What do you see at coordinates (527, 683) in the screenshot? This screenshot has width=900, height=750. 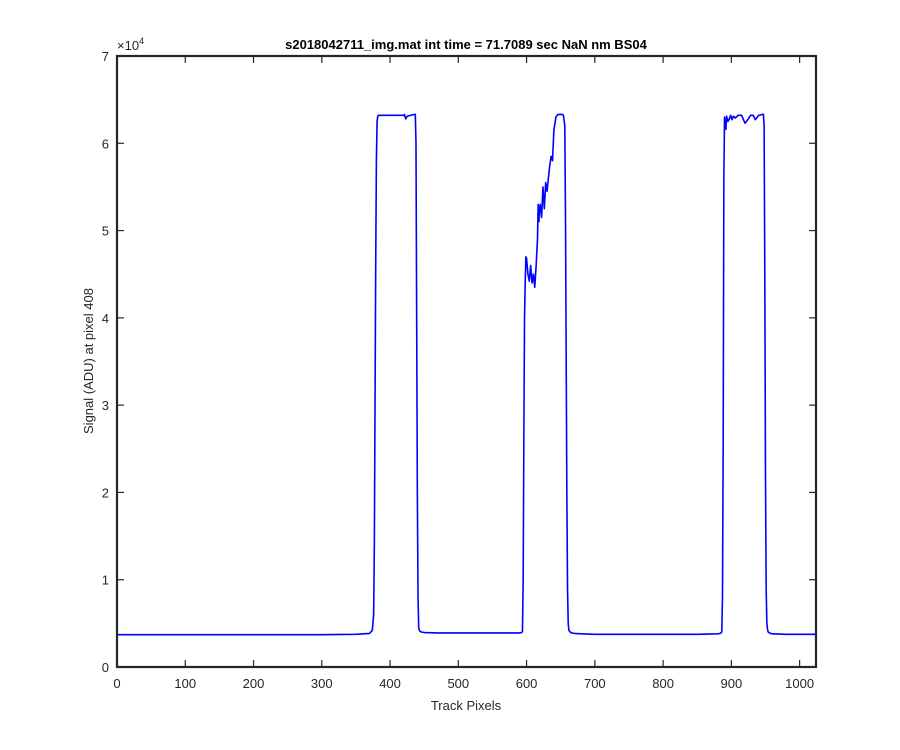 I see `x-tick-label: 600` at bounding box center [527, 683].